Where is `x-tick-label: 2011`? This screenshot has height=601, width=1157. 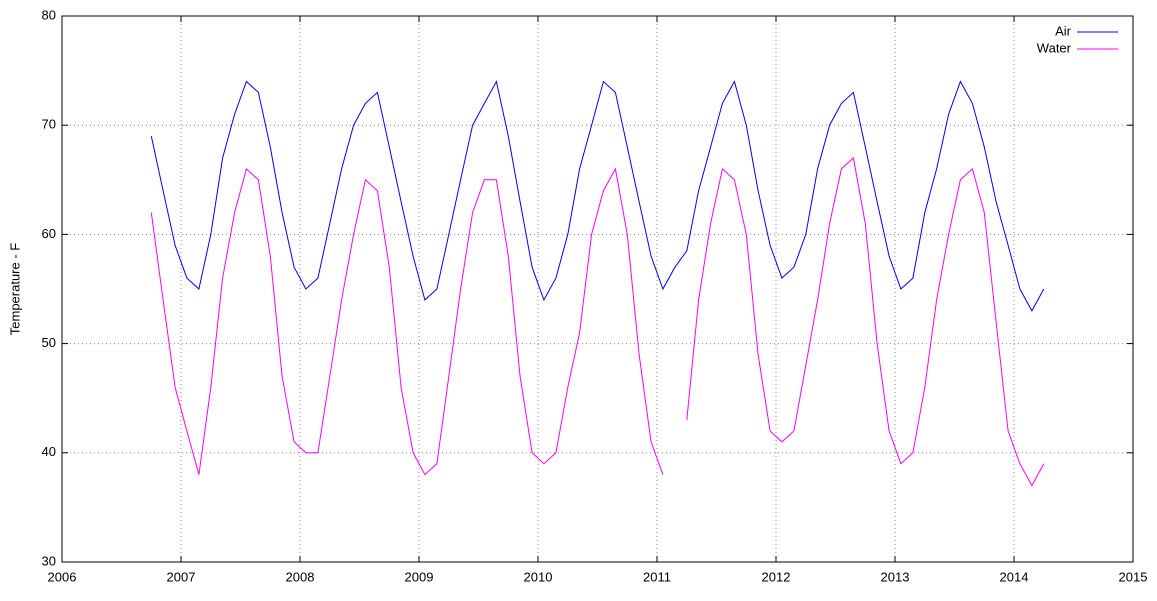 x-tick-label: 2011 is located at coordinates (657, 576).